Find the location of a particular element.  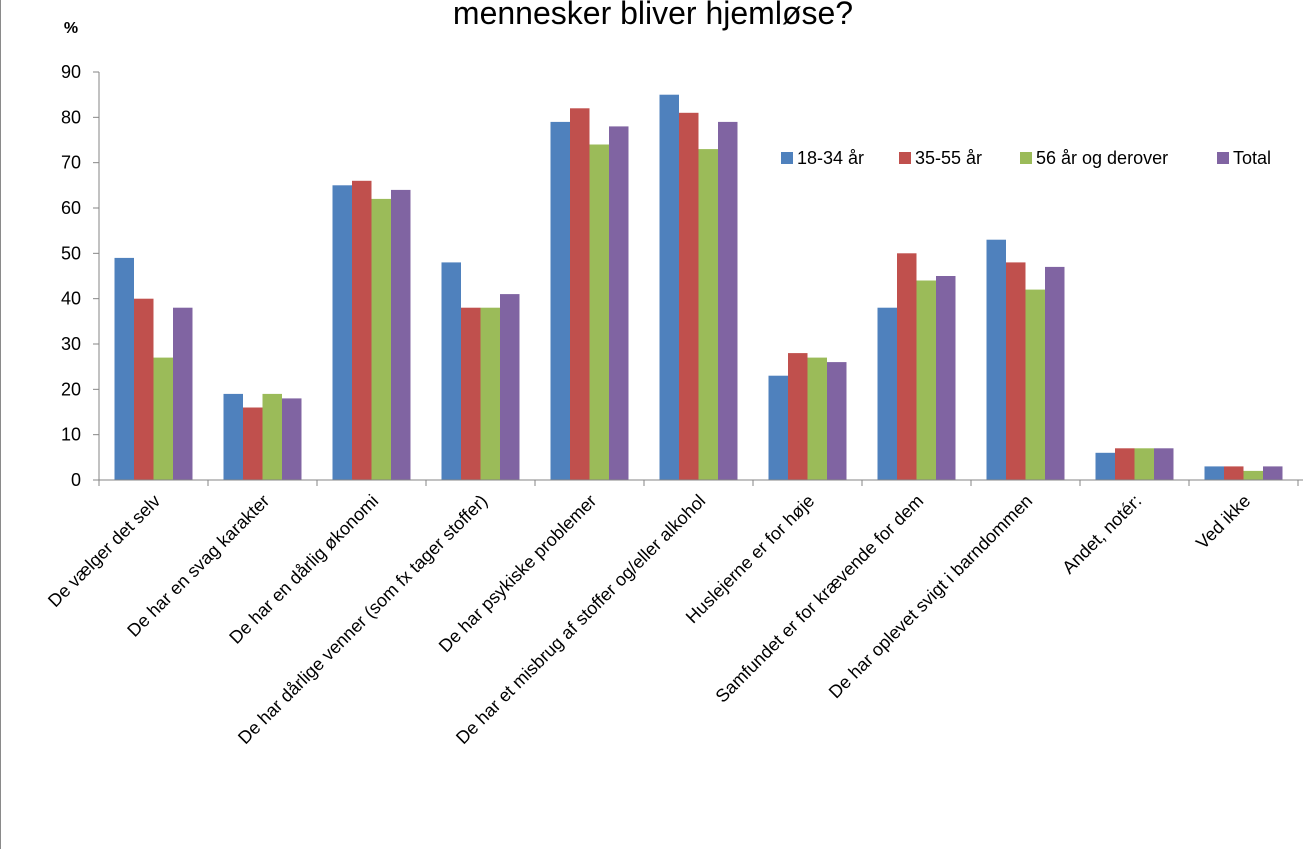

y-tick-label-9: 90 is located at coordinates (71, 72).